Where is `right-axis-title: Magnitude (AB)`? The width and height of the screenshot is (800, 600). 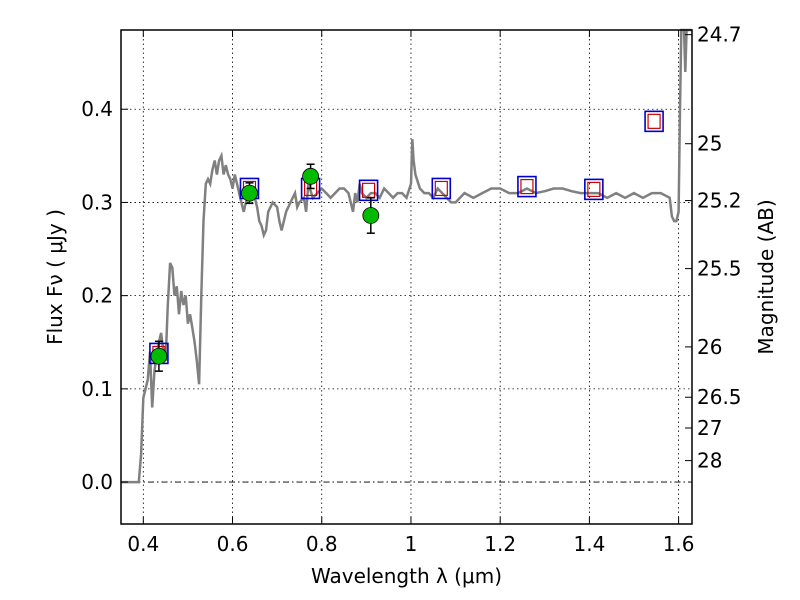
right-axis-title: Magnitude (AB) is located at coordinates (766, 276).